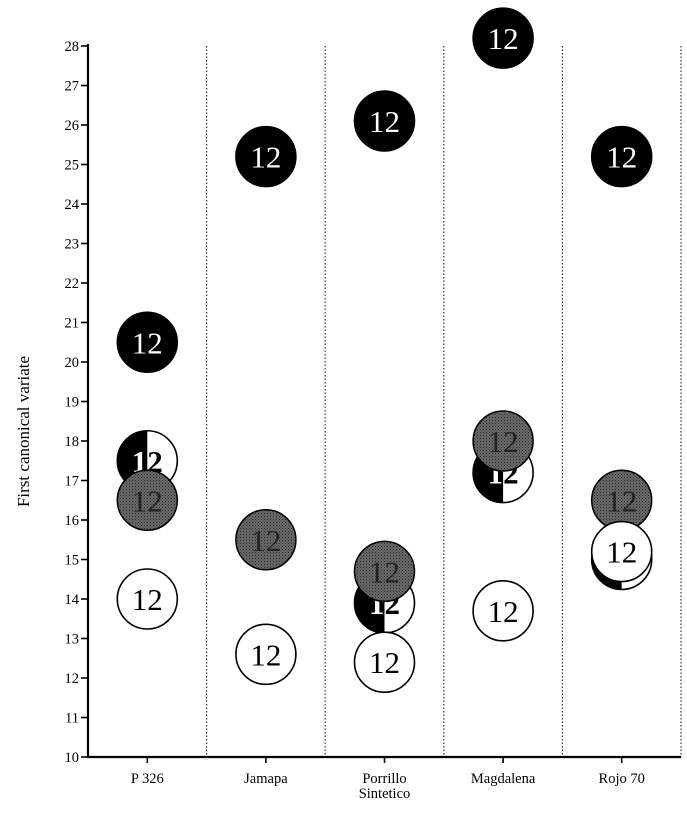 This screenshot has width=687, height=813. I want to click on y-tick-label: 22, so click(72, 284).